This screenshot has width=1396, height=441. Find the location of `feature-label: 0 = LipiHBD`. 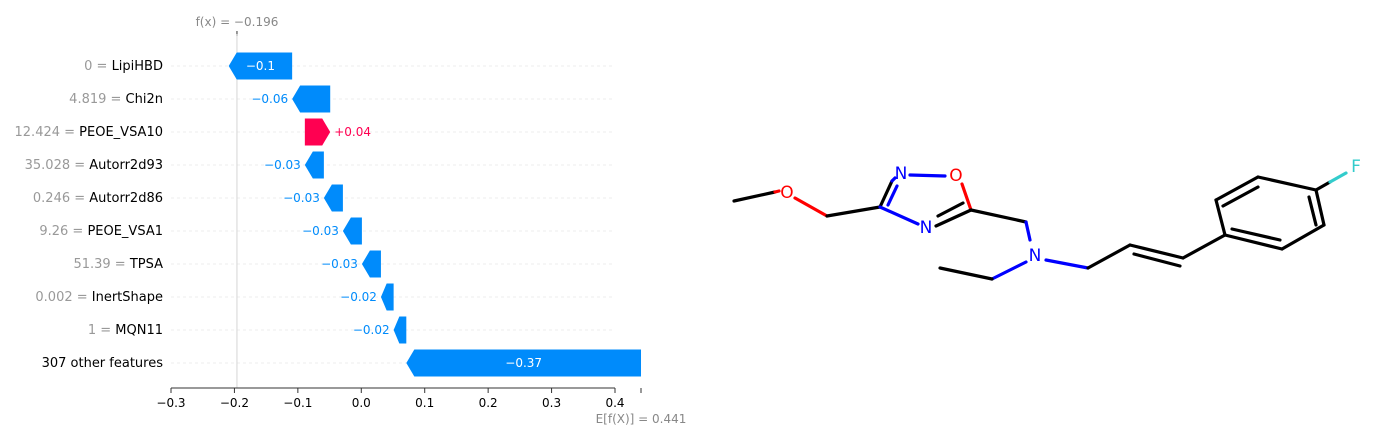

feature-label: 0 = LipiHBD is located at coordinates (123, 66).